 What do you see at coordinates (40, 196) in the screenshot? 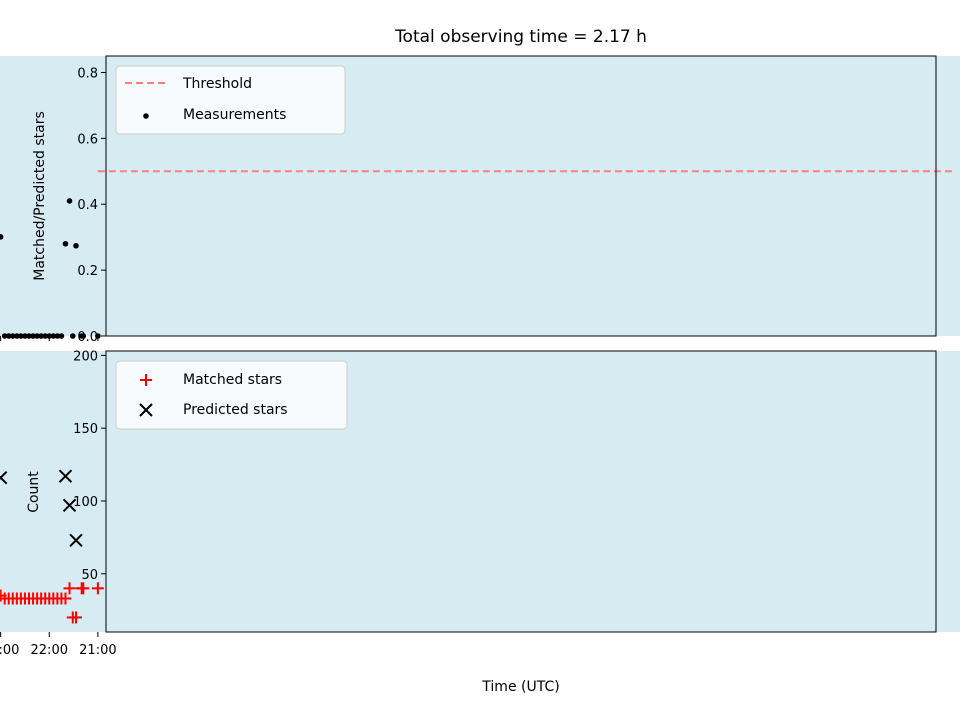
I see `top-y-axis-label: Matched/Predicted stars` at bounding box center [40, 196].